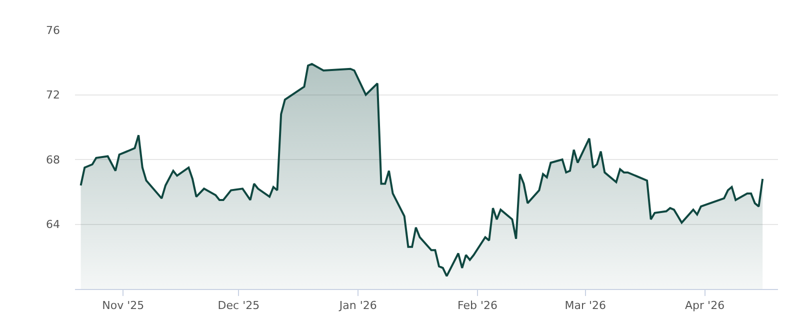  What do you see at coordinates (53, 159) in the screenshot?
I see `y-tick-label: 68` at bounding box center [53, 159].